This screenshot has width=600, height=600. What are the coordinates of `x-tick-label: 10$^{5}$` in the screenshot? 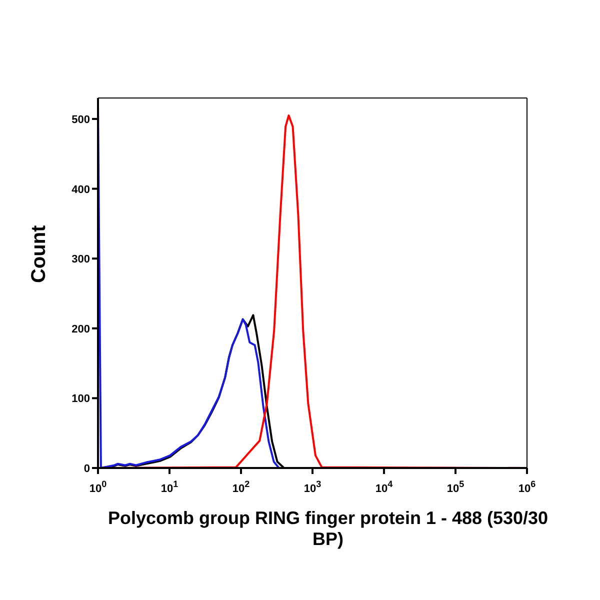 It's located at (455, 487).